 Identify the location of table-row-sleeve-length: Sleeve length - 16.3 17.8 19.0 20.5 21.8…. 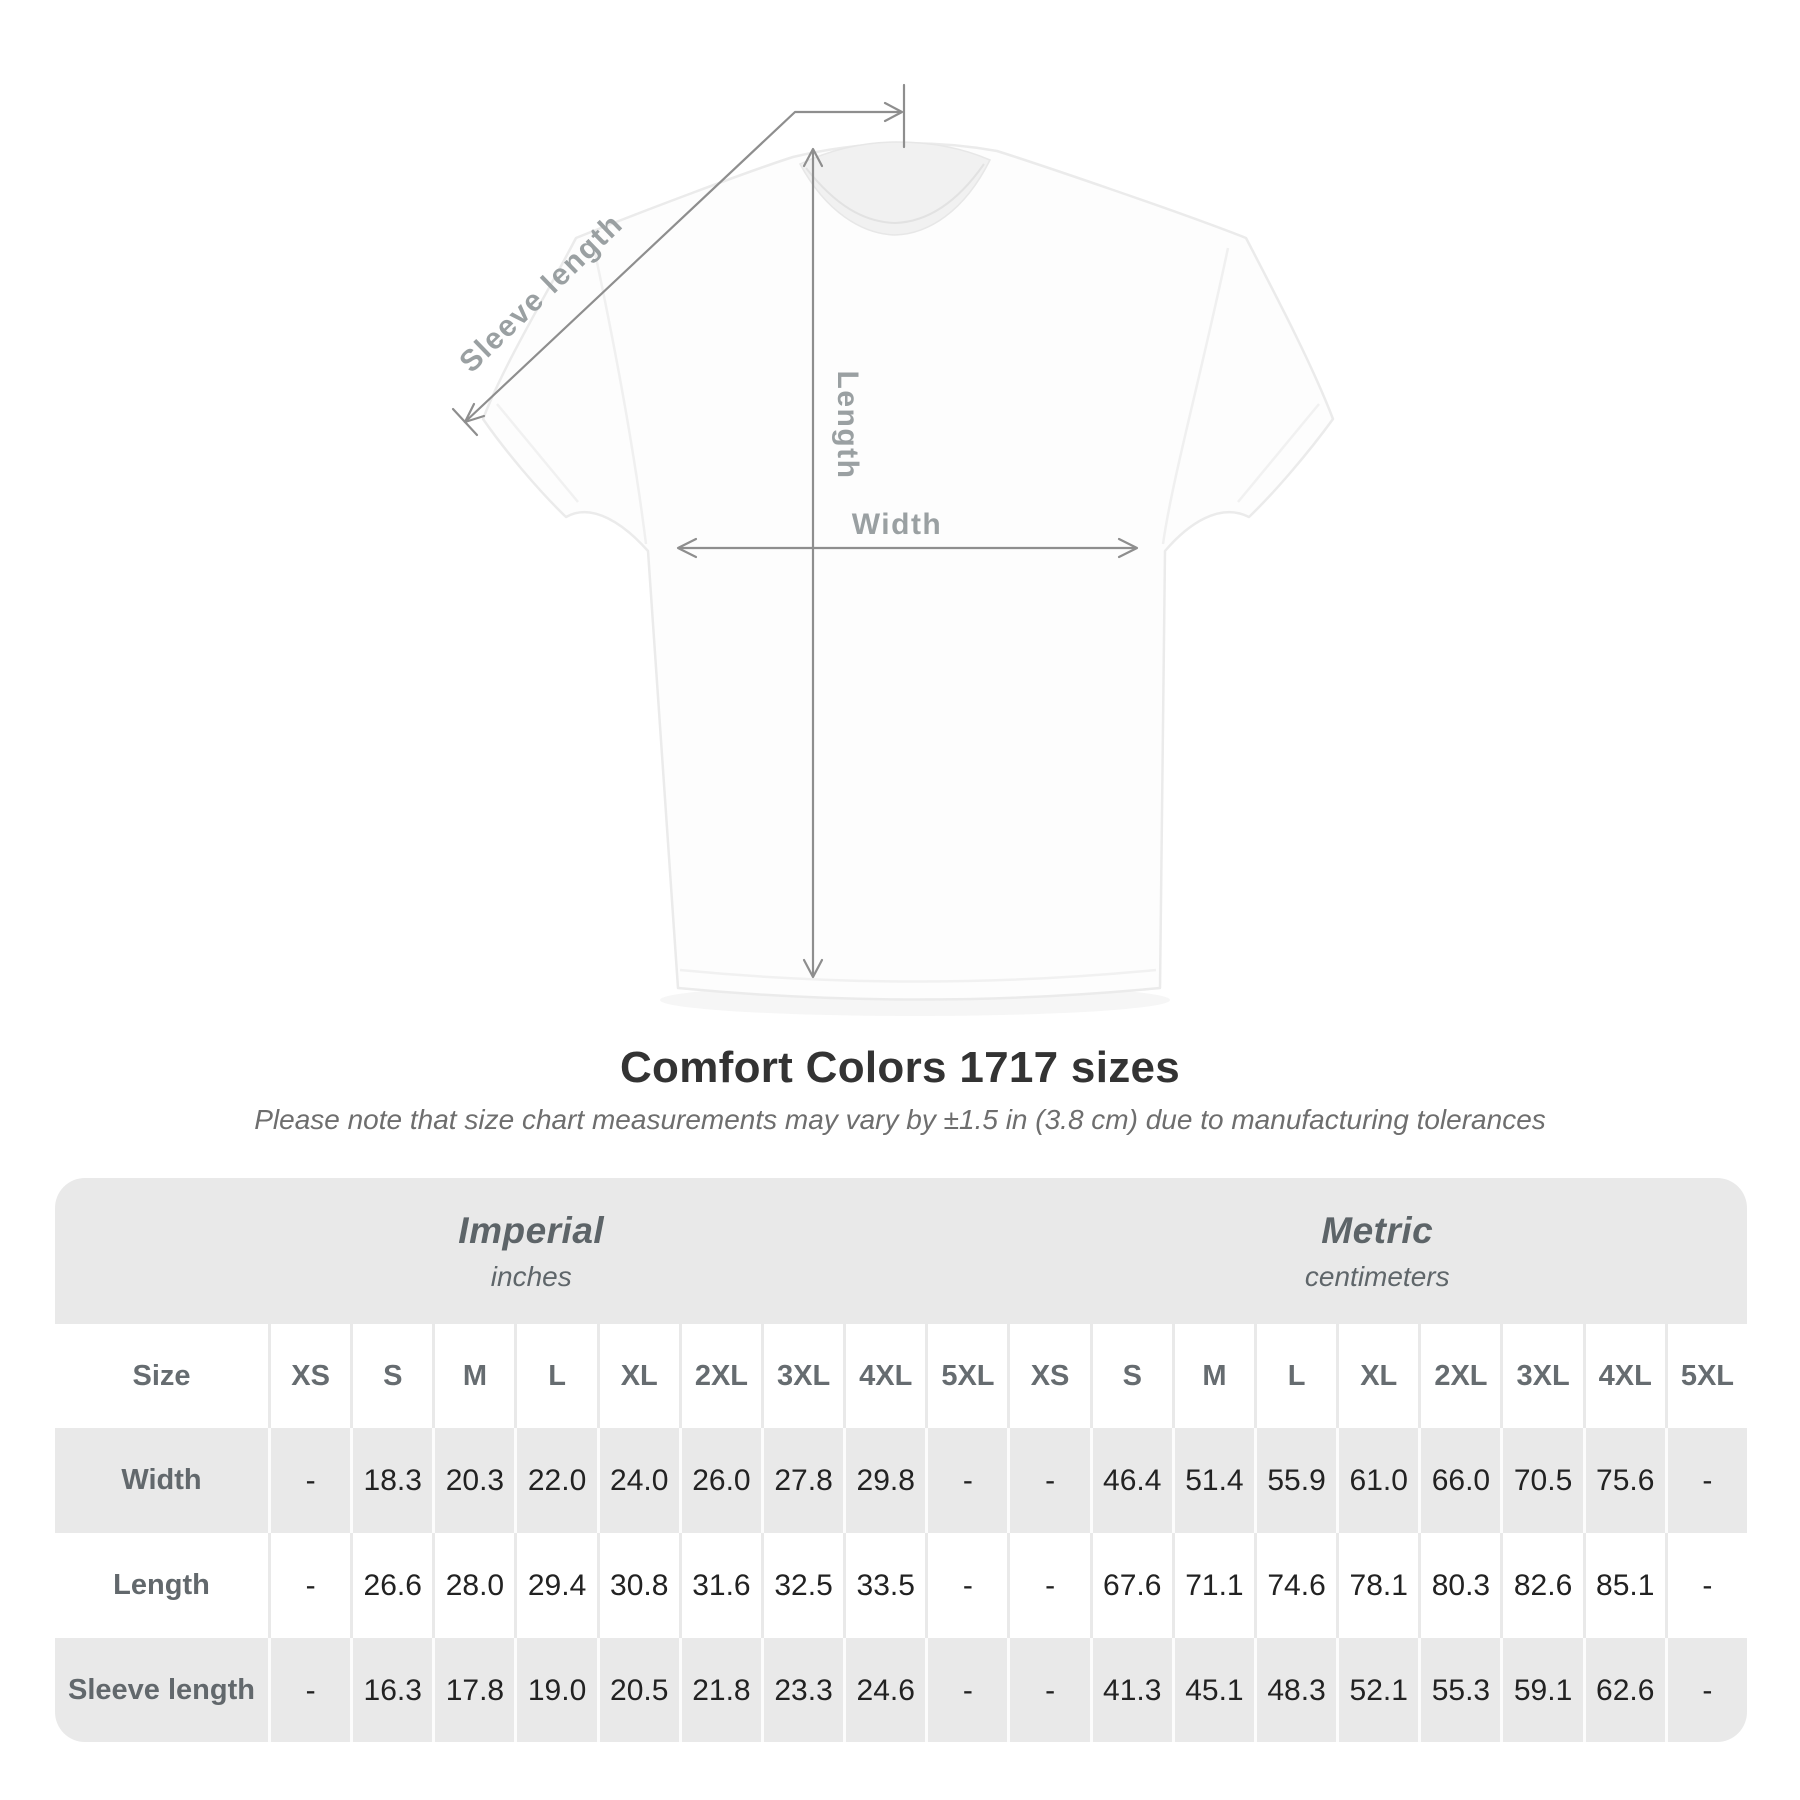
(901, 1690).